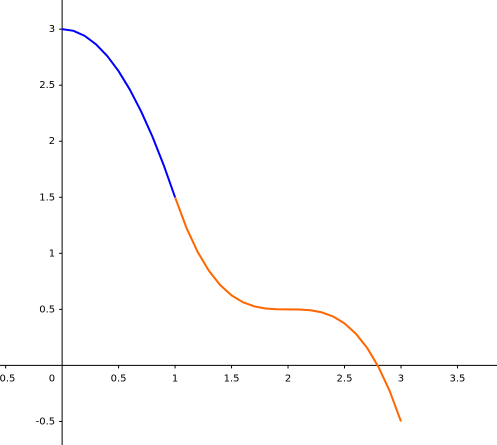  Describe the element at coordinates (7, 378) in the screenshot. I see `x-tick-label: -0.5` at that location.